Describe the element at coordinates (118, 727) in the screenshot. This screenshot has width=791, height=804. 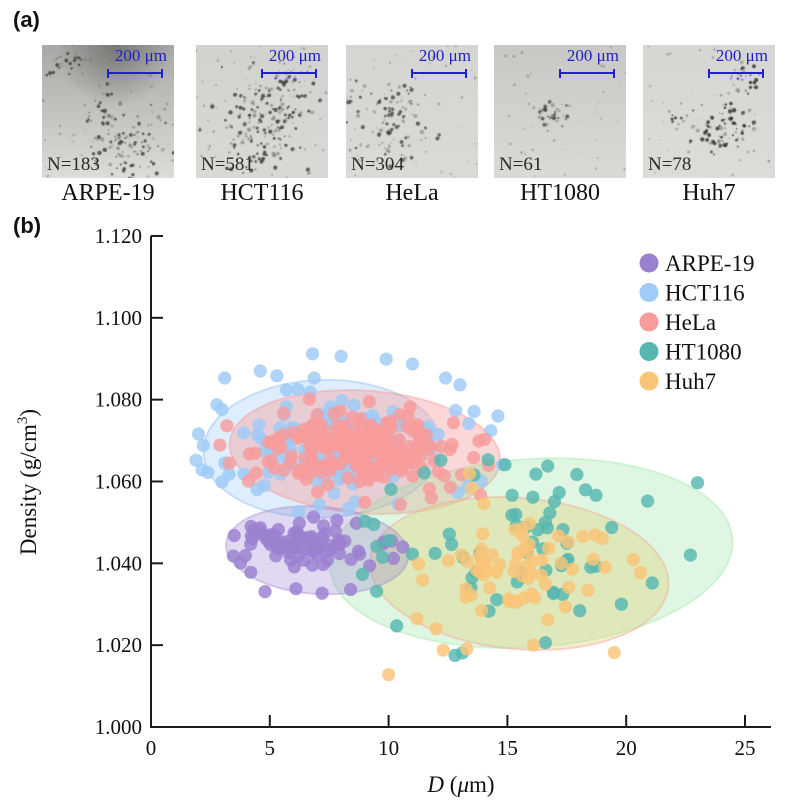
I see `y-tick-label: 1.000` at that location.